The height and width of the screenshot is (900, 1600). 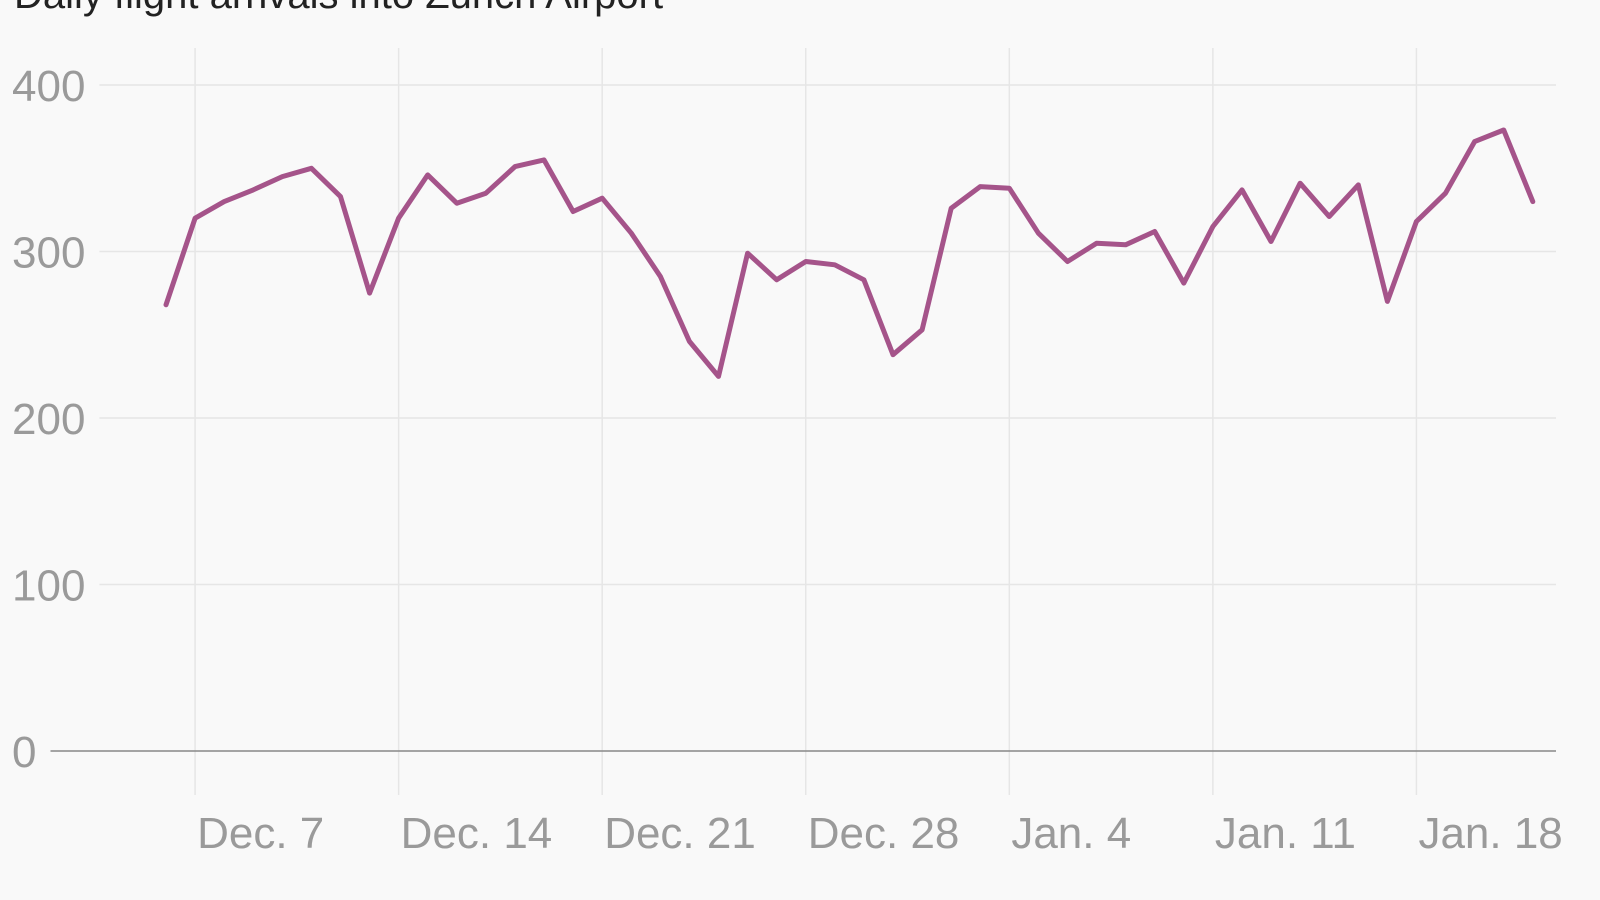 I want to click on x-tick-label: Dec. 14, so click(x=477, y=833).